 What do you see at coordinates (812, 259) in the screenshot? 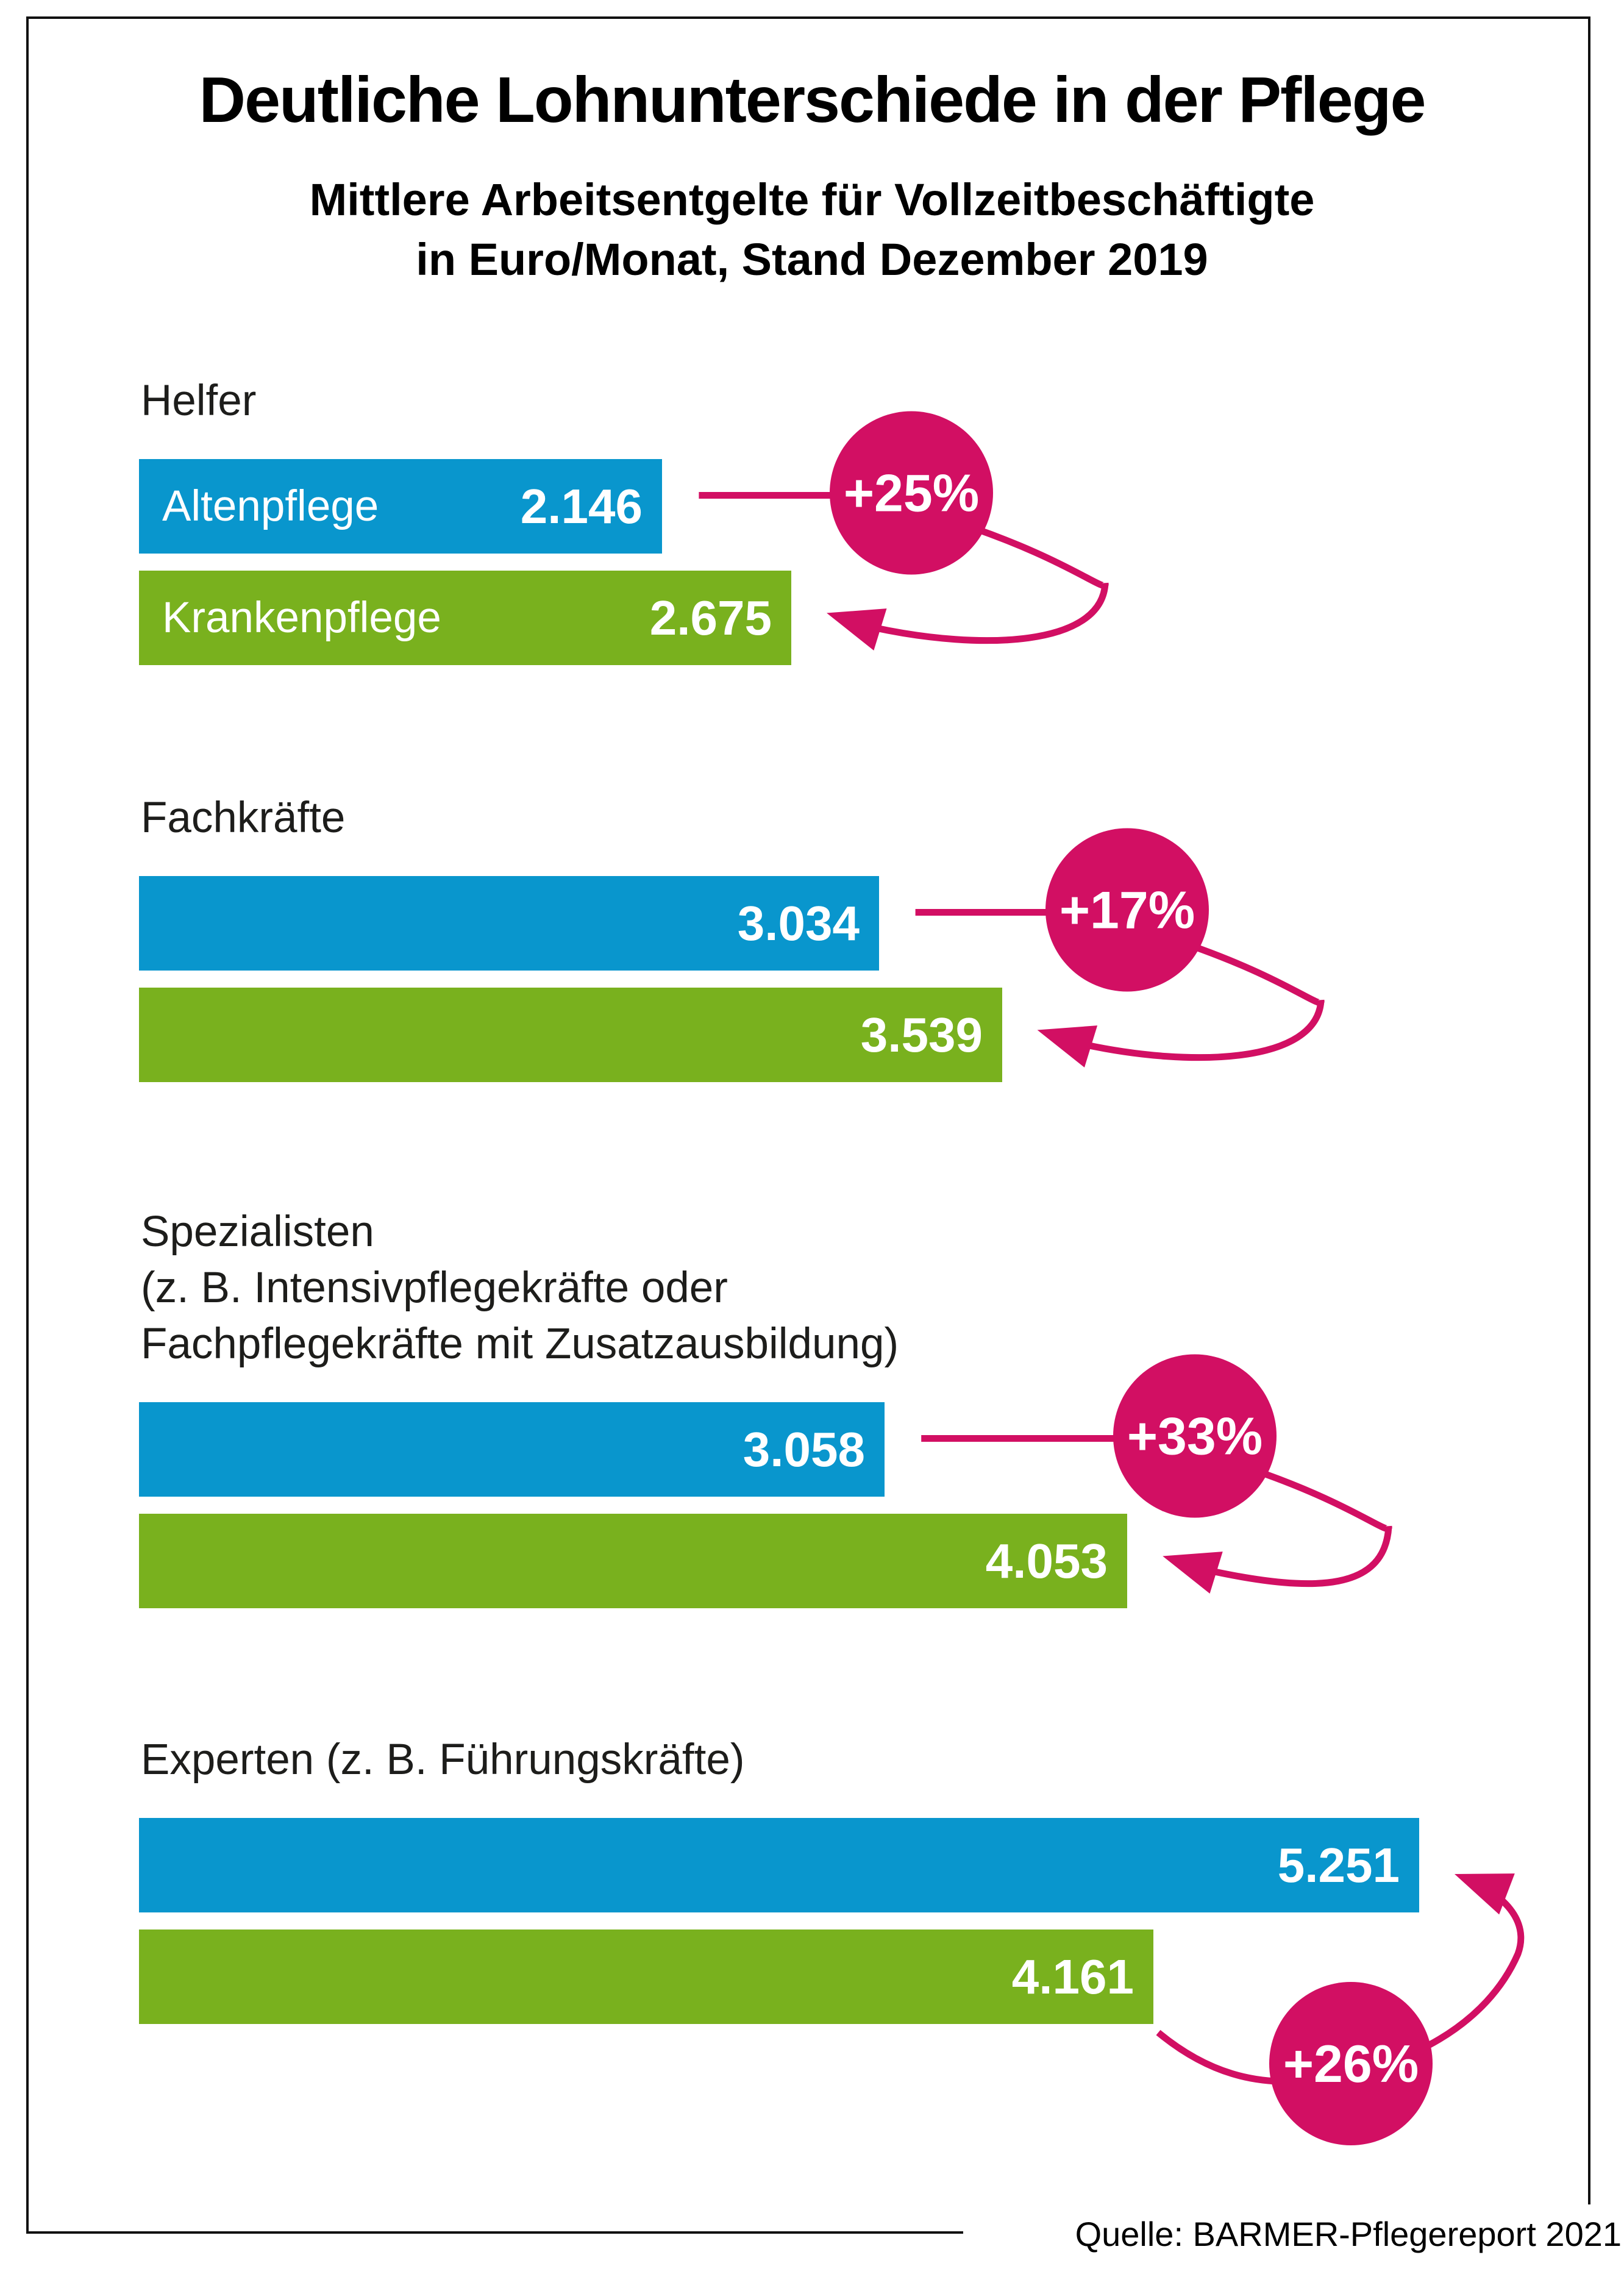
I see `subtitle-line-2: in Euro/Monat, Stand Dezember 2019` at bounding box center [812, 259].